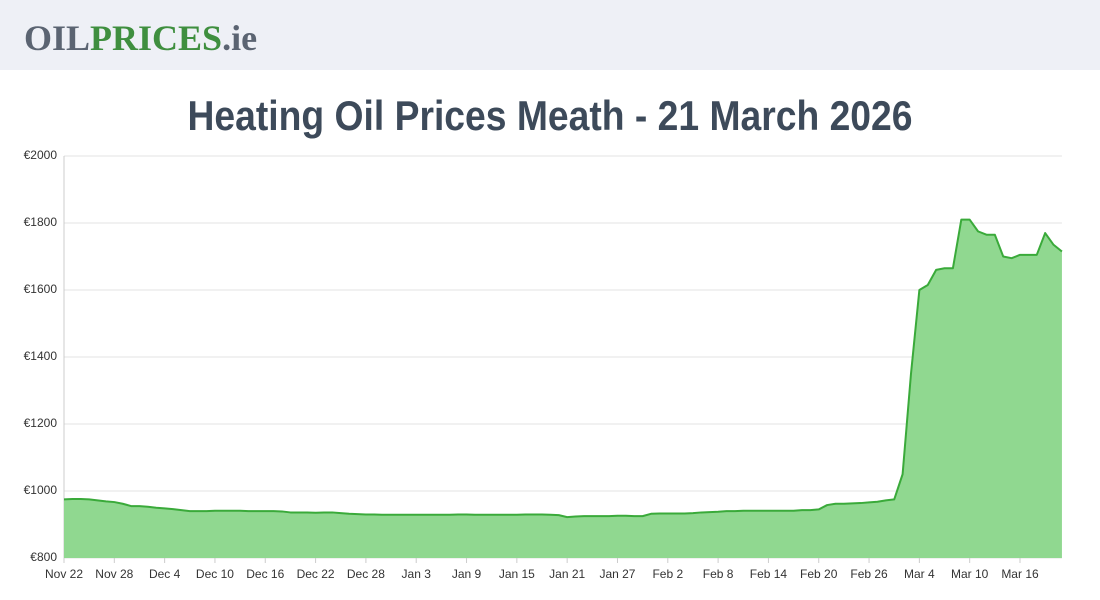 The image size is (1100, 600). Describe the element at coordinates (41, 289) in the screenshot. I see `y-tick-label: €1600` at that location.